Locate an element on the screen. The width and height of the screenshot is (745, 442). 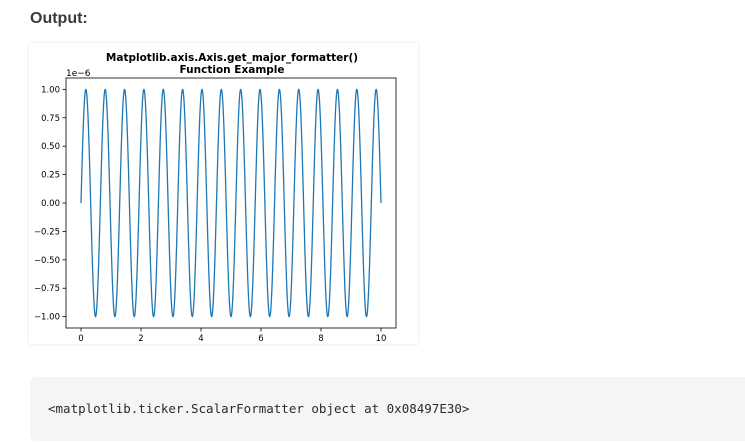
y-tick-label: 1.00 is located at coordinates (50, 90).